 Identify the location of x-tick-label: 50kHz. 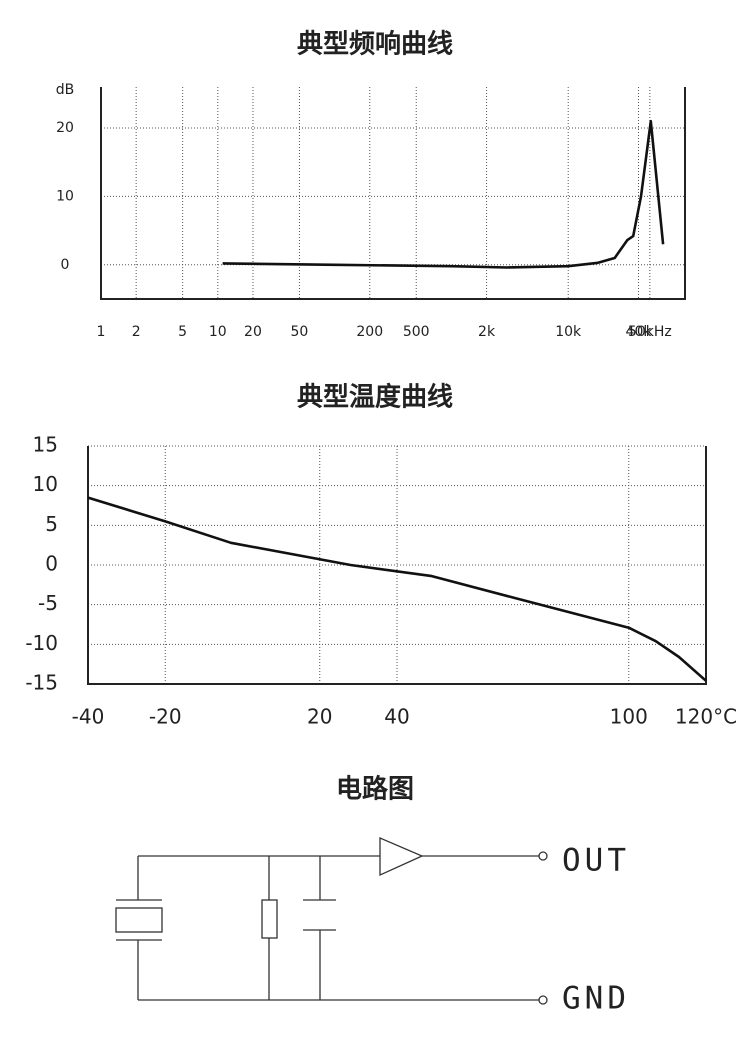
(650, 332).